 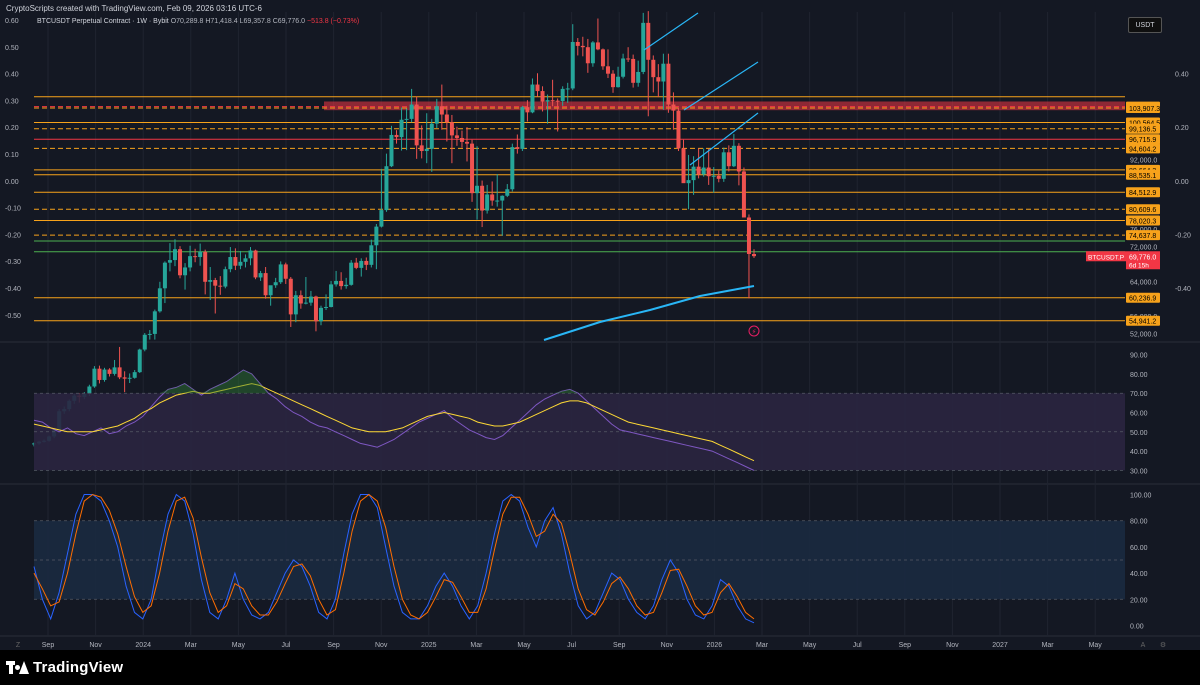 I want to click on timezone-icon: Z, so click(x=18, y=645).